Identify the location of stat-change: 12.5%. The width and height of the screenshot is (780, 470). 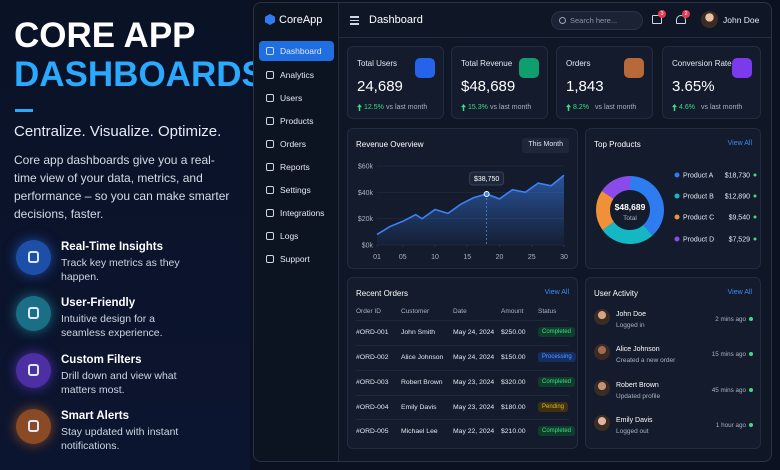
(374, 107).